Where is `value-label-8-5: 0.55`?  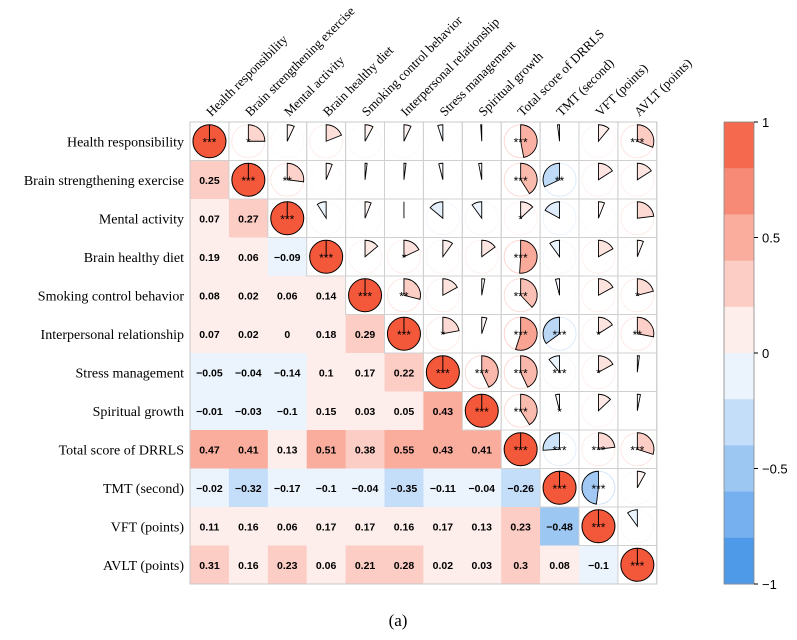 value-label-8-5: 0.55 is located at coordinates (404, 450).